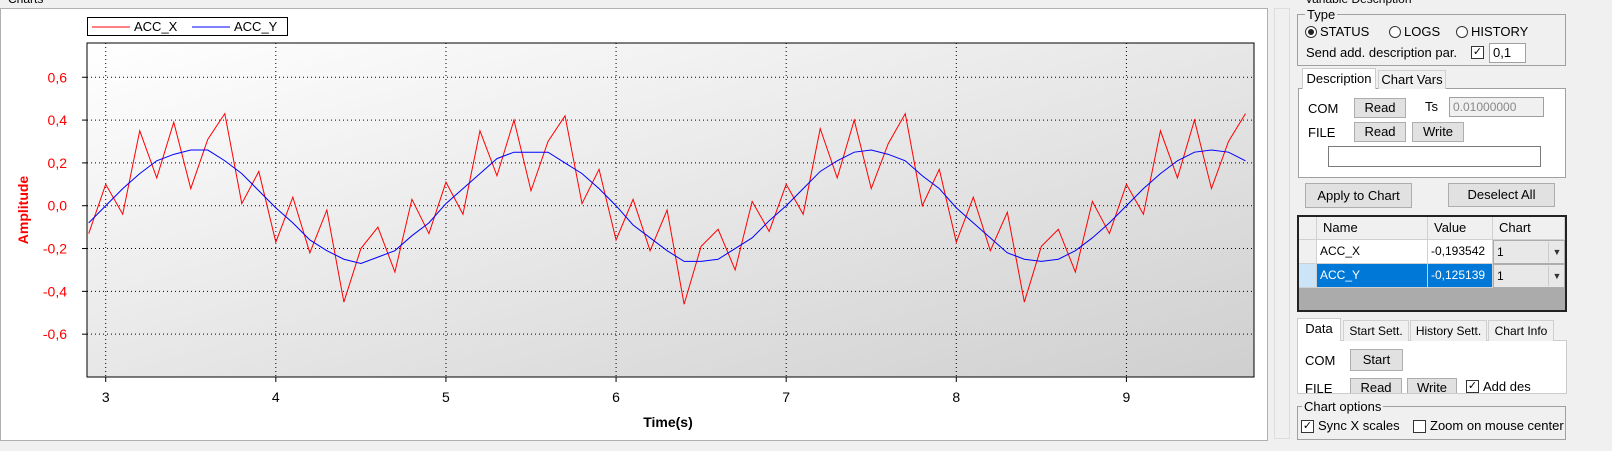 The width and height of the screenshot is (1612, 451). What do you see at coordinates (1521, 330) in the screenshot?
I see `tab: Chart Info` at bounding box center [1521, 330].